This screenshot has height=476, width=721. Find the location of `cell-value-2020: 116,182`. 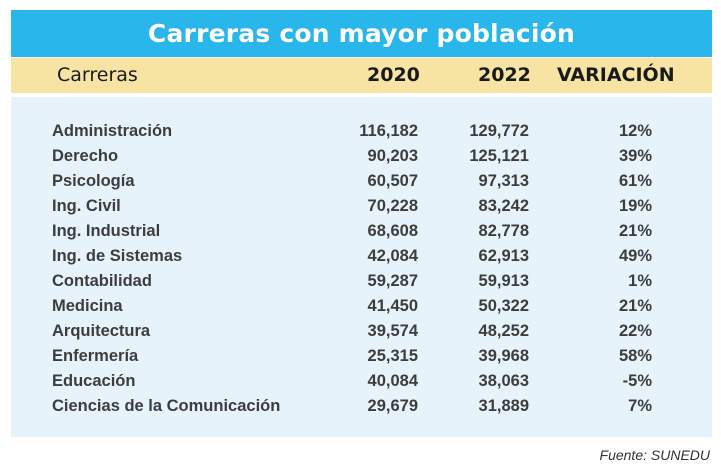

cell-value-2020: 116,182 is located at coordinates (388, 131).